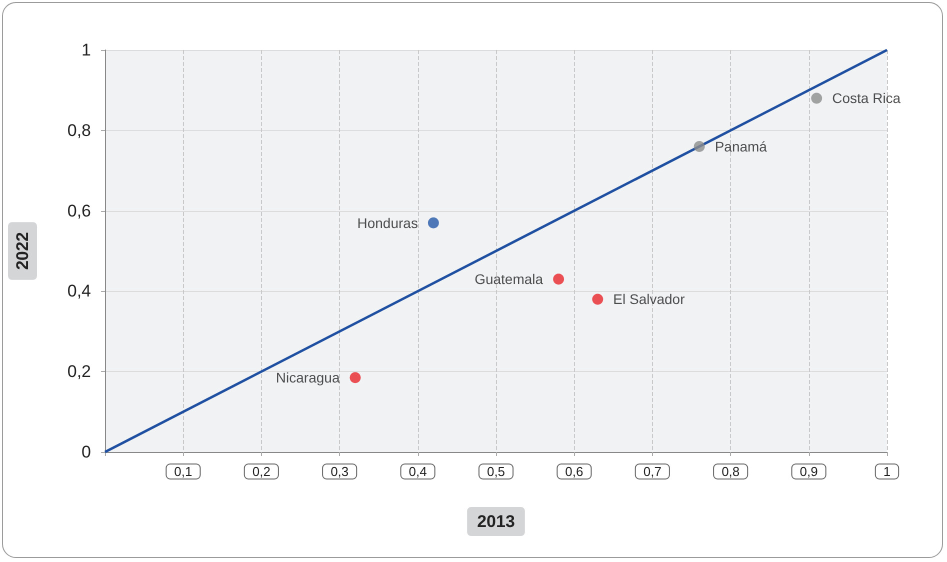  What do you see at coordinates (308, 378) in the screenshot?
I see `series-label: Nicaragua` at bounding box center [308, 378].